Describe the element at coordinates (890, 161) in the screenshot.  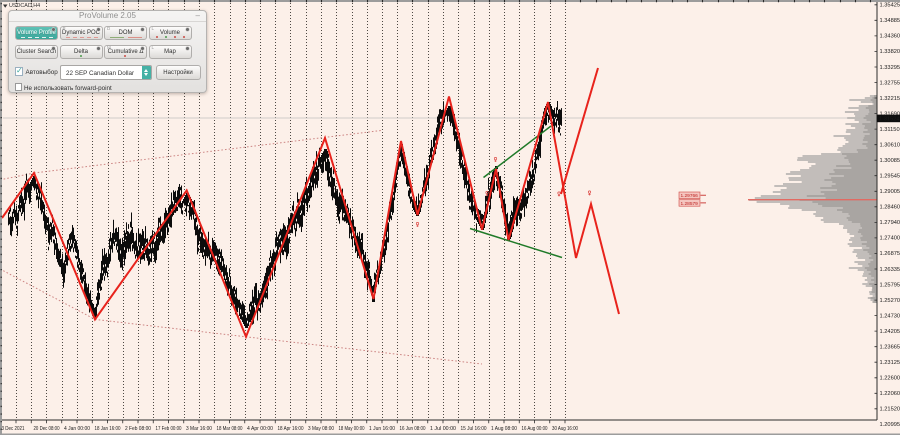
I see `svg-text: 1.30085` at that location.